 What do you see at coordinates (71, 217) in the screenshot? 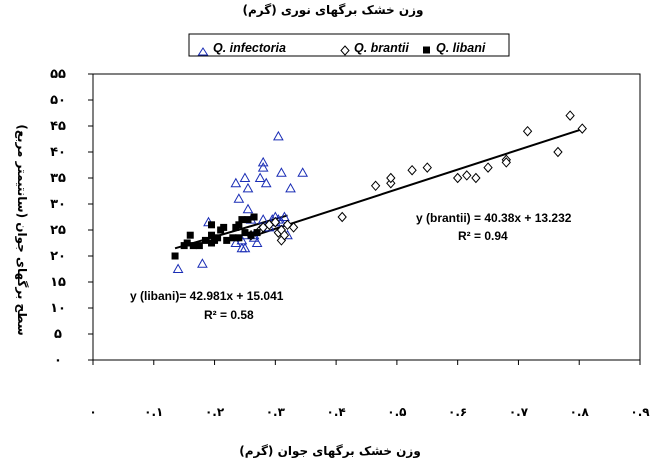
I see `y-axis-ticks: ۰ ۵ ۱۰ ۱۵ ۲۰ ۲۵ ۳۰ ۳۵ ۴۰ ۴۵ ۵۰ ۵۵` at bounding box center [71, 217].